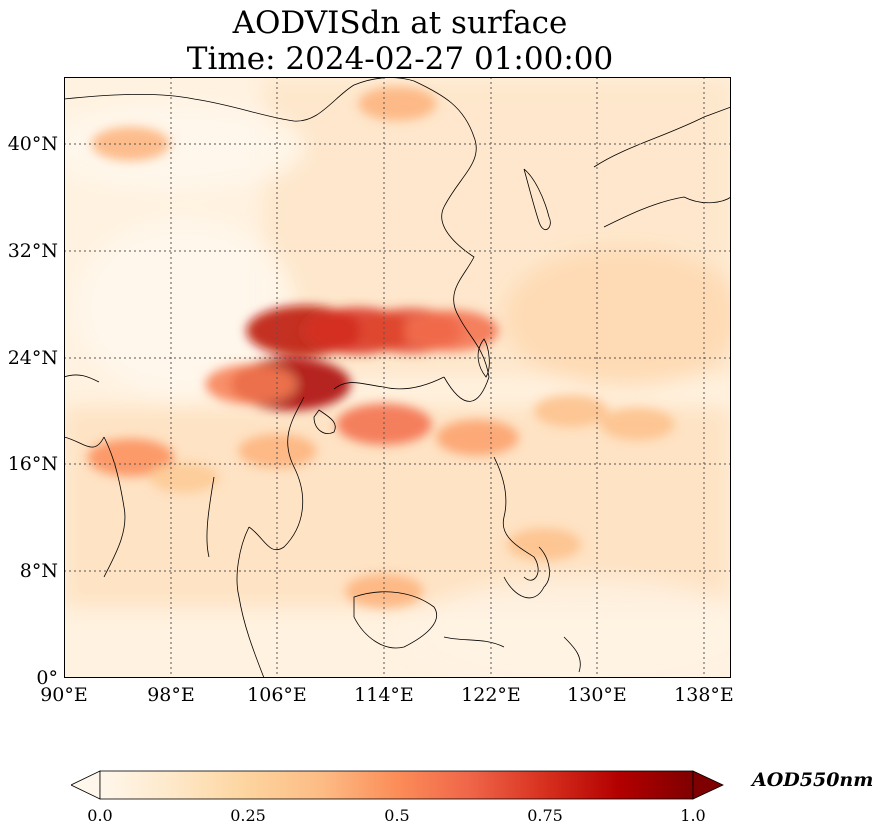 This screenshot has width=881, height=836. What do you see at coordinates (708, 785) in the screenshot?
I see `colorbar-max-extend` at bounding box center [708, 785].